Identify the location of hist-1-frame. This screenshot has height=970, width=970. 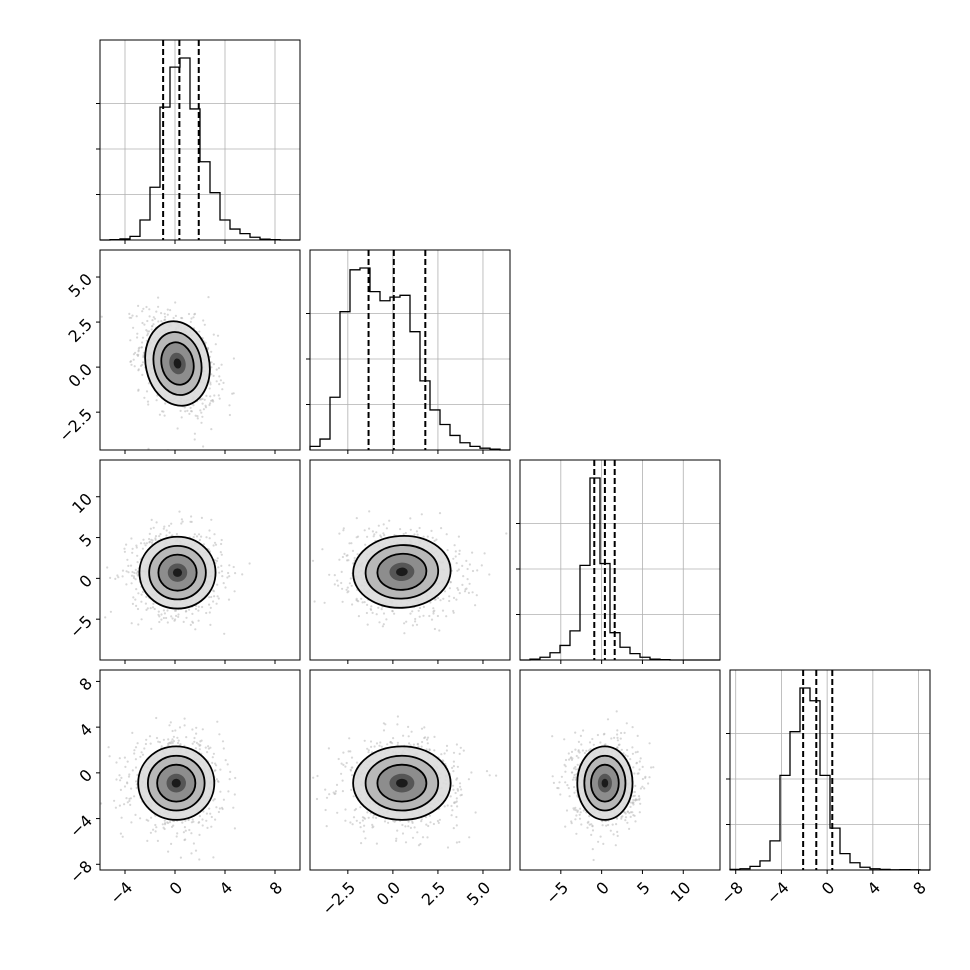
(410, 350).